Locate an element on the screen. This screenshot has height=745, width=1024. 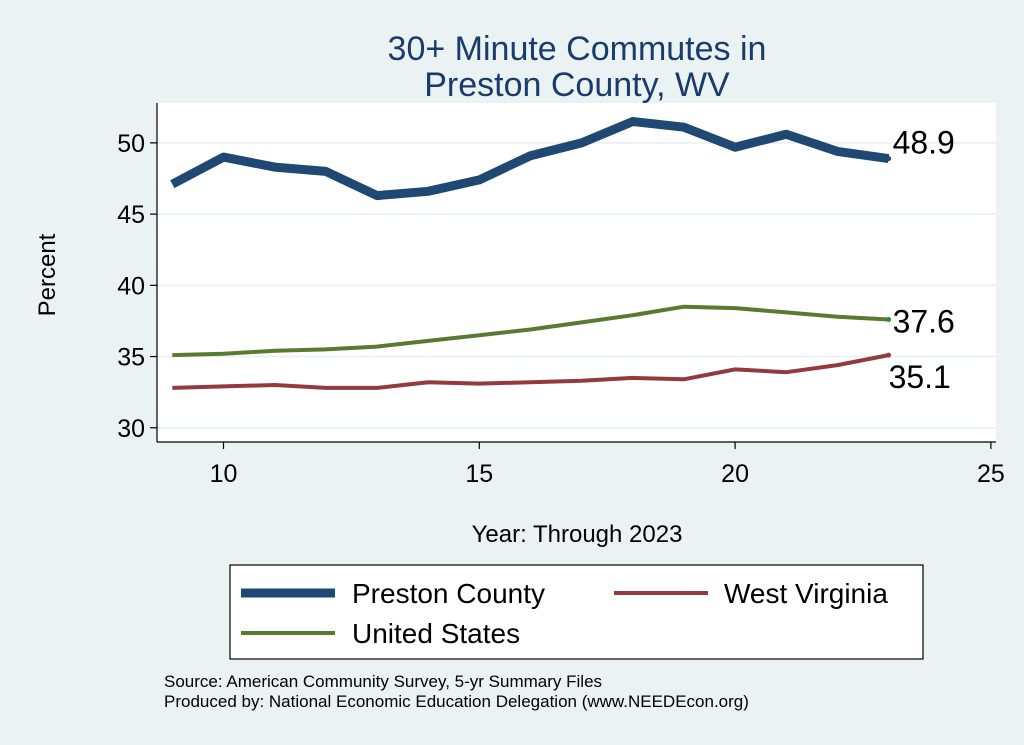
series-end-point-united-states is located at coordinates (889, 320).